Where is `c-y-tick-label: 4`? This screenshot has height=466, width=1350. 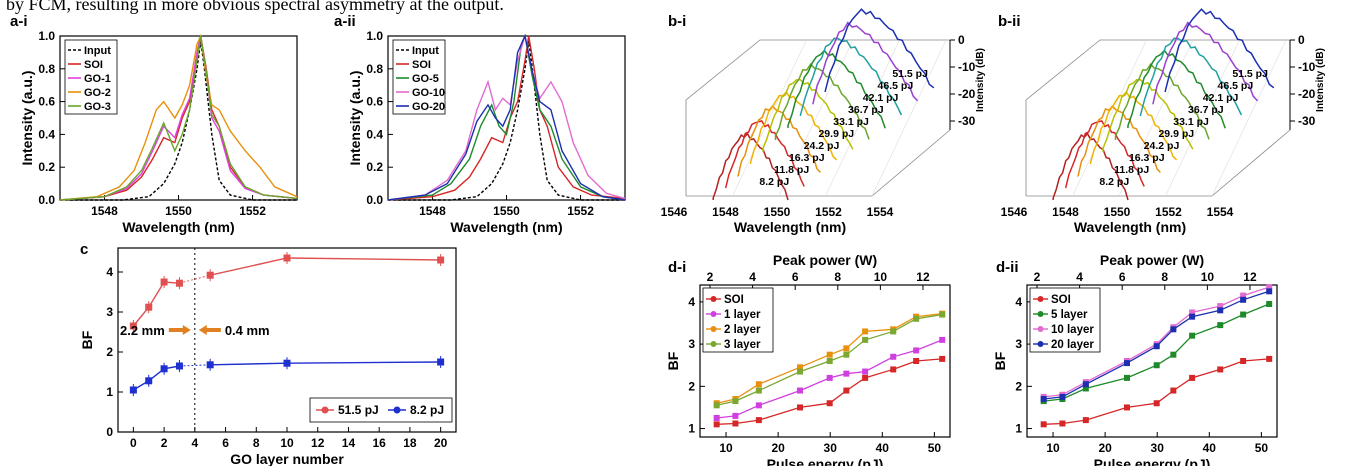 c-y-tick-label: 4 is located at coordinates (109, 272).